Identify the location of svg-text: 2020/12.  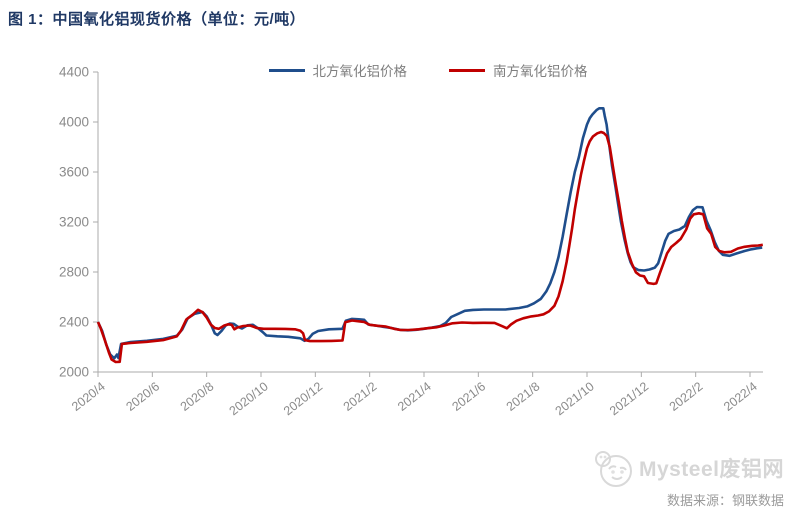
(303, 398).